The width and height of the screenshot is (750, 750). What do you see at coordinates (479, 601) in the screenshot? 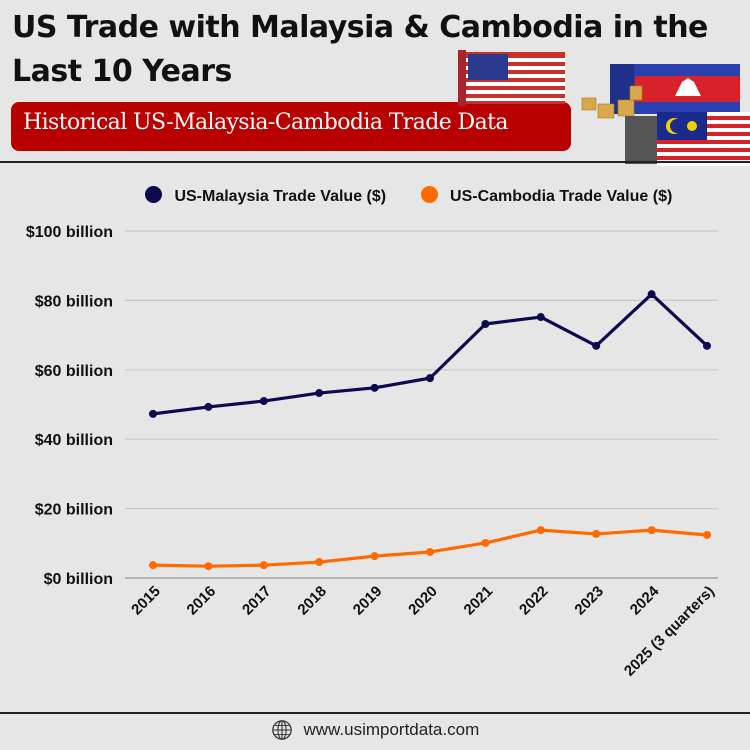
I see `x-tick-label: 2021` at bounding box center [479, 601].